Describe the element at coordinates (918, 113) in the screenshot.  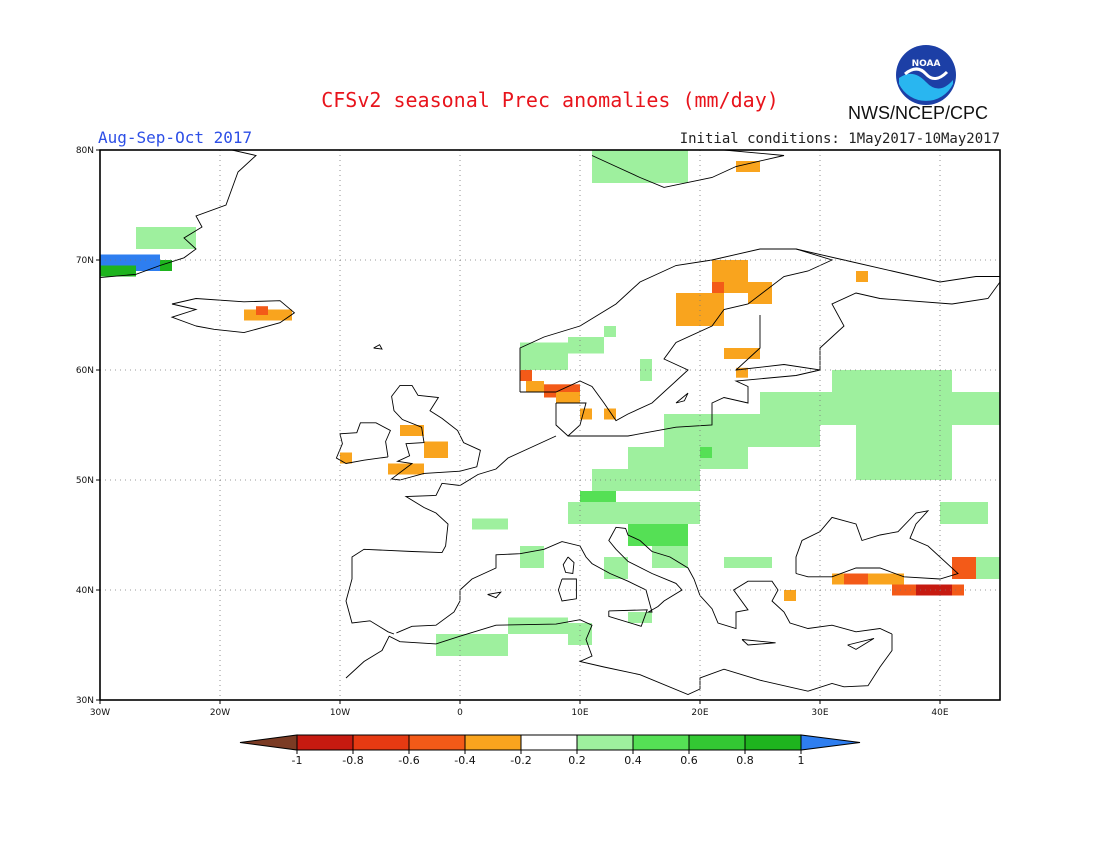
I see `agency-label: NWS/NCEP/CPC` at that location.